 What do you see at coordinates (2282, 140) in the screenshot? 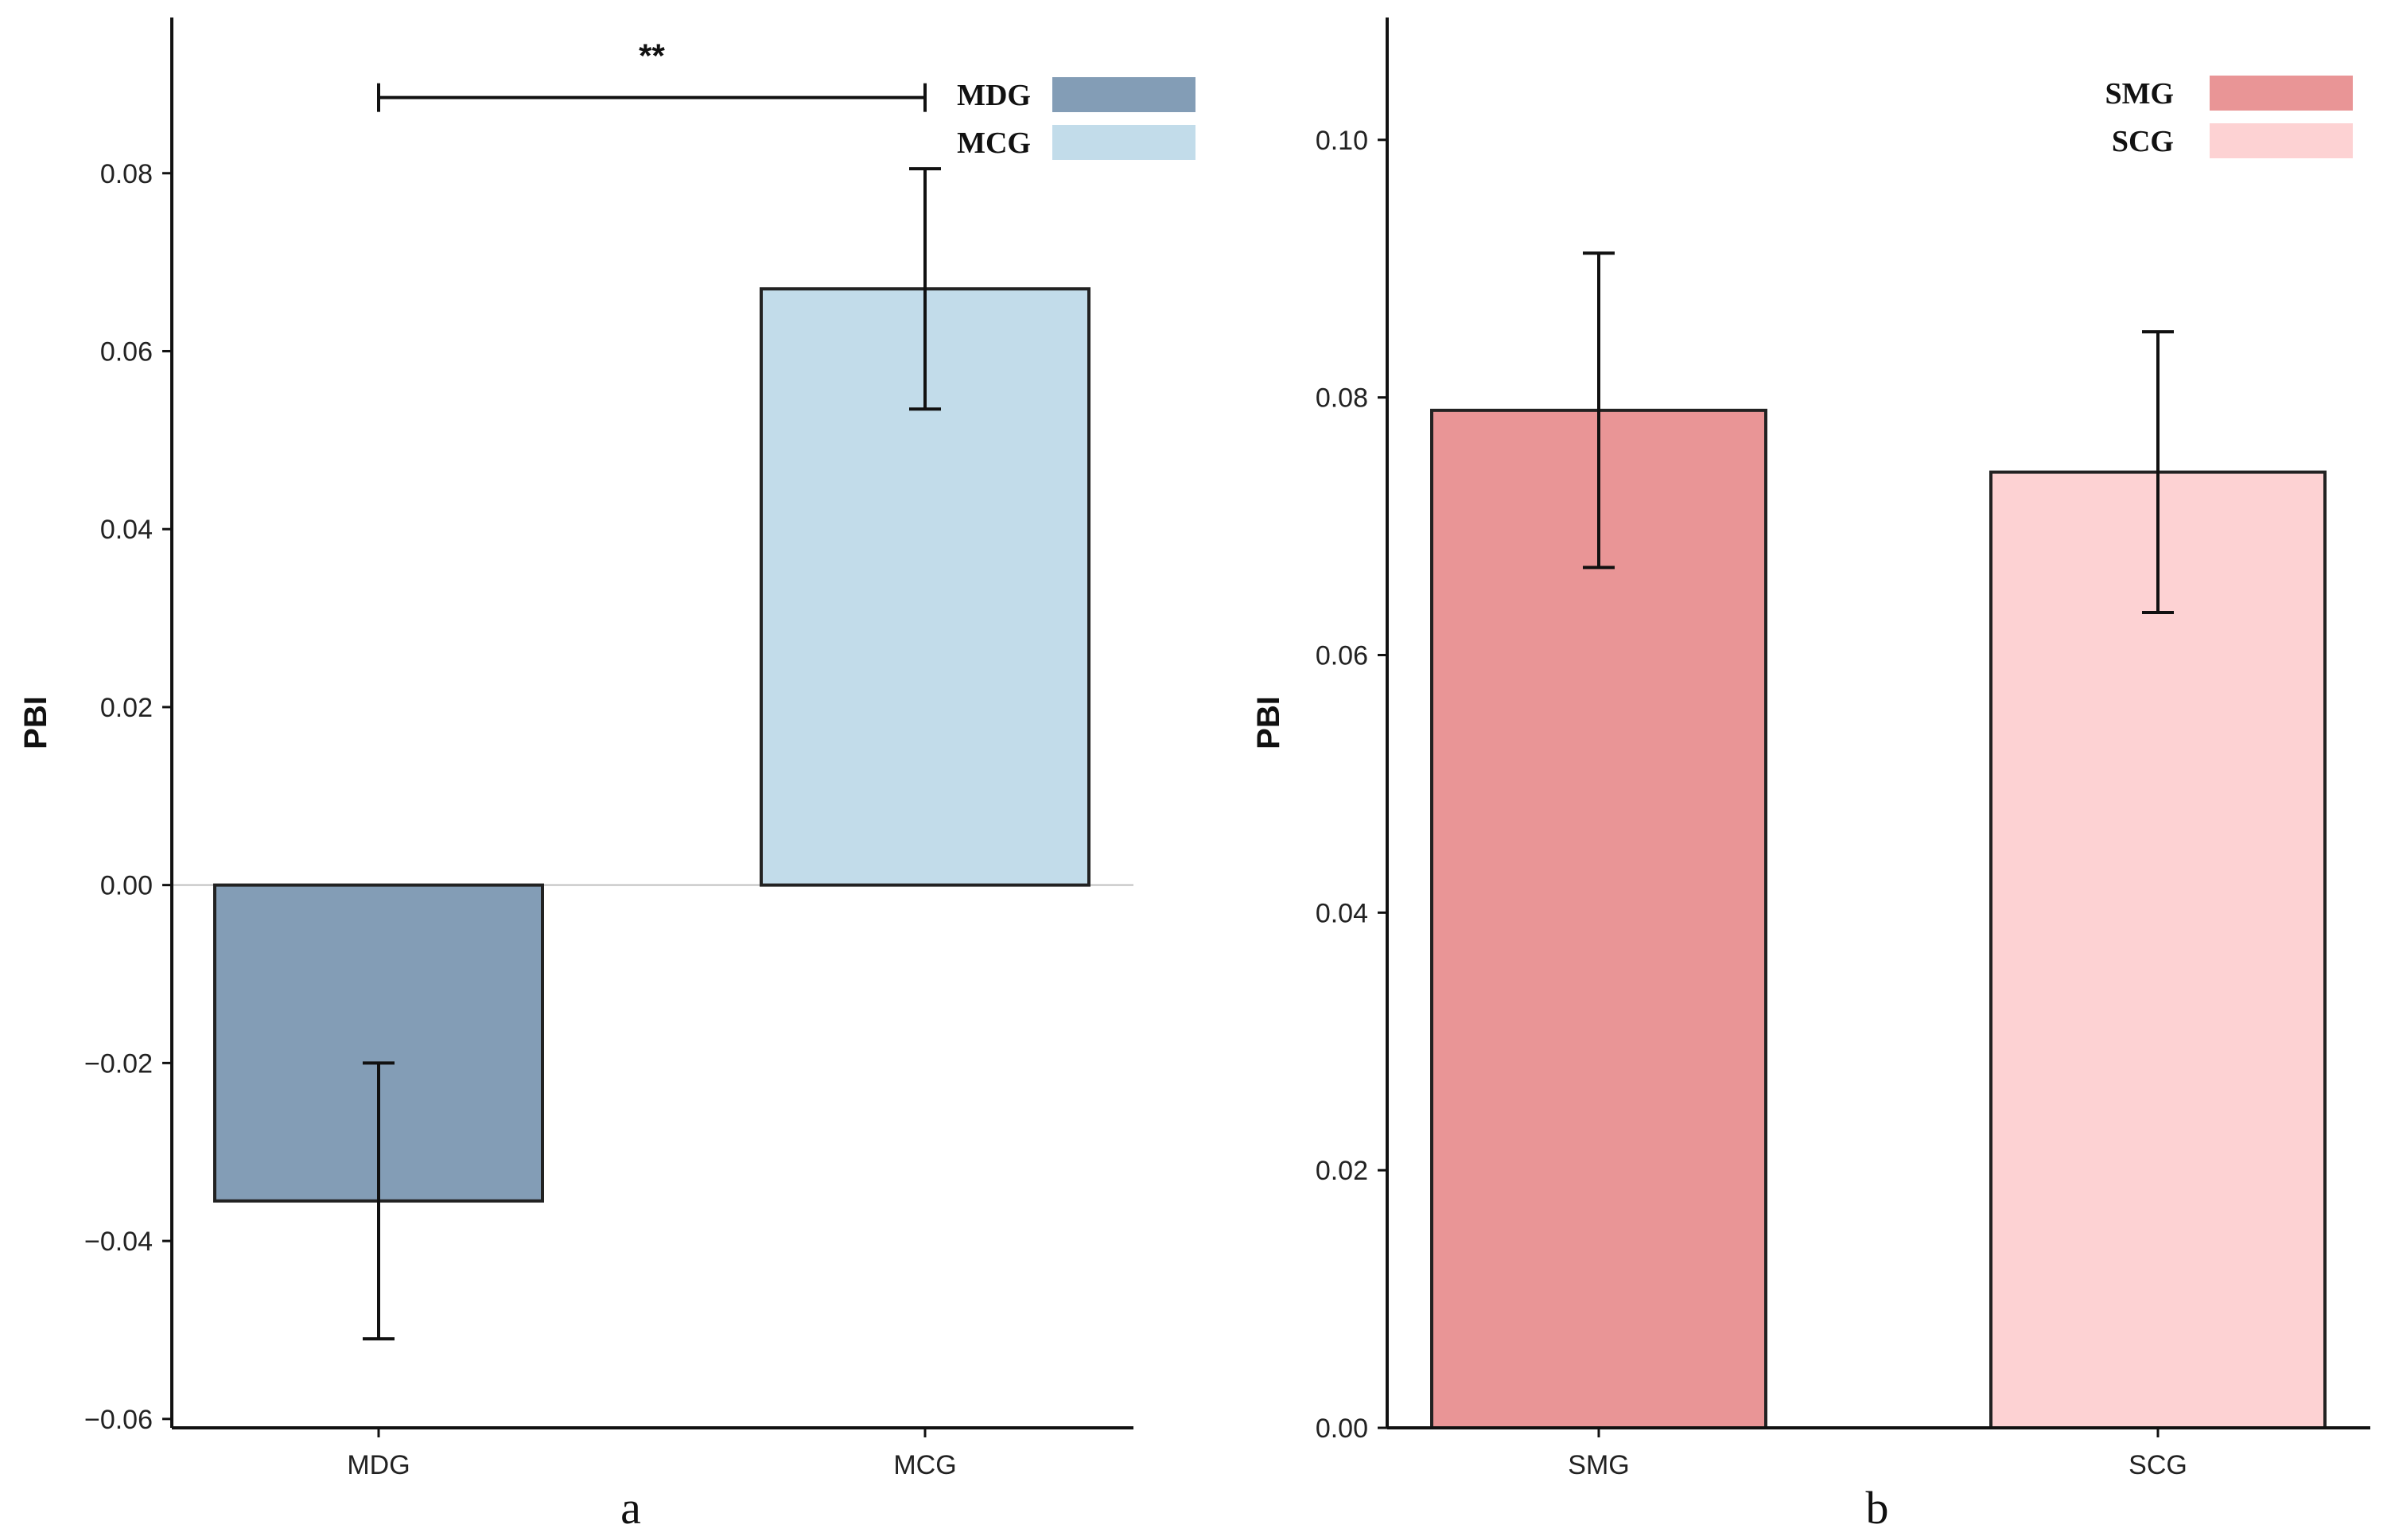
I see `legend-swatch-scg` at bounding box center [2282, 140].